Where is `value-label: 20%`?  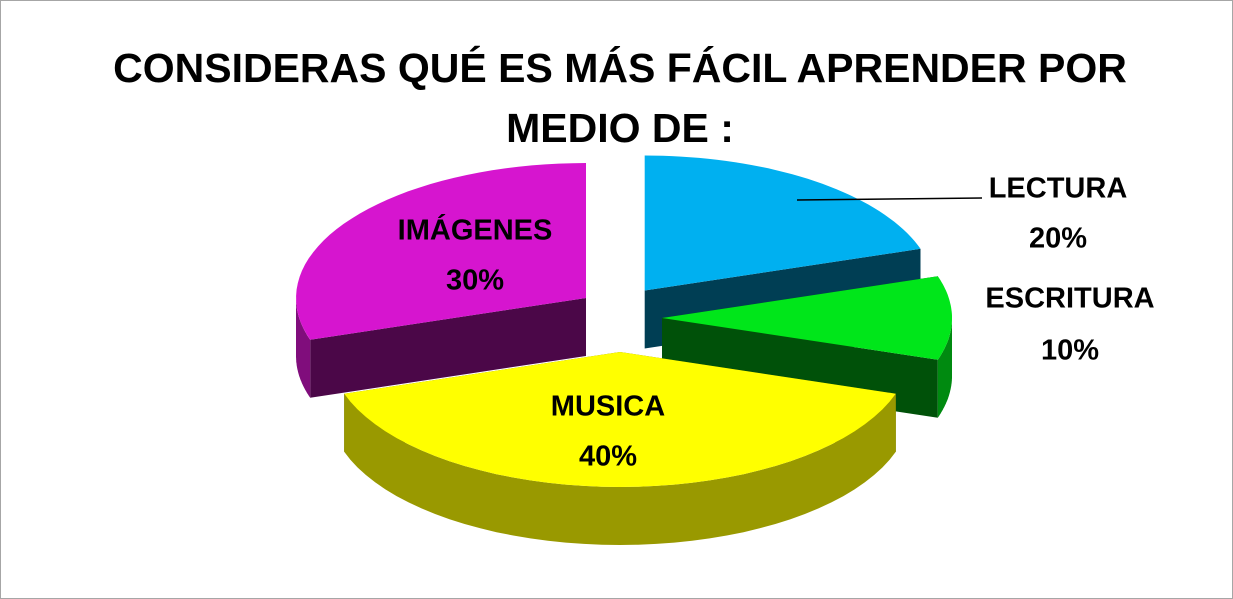
value-label: 20% is located at coordinates (1058, 239).